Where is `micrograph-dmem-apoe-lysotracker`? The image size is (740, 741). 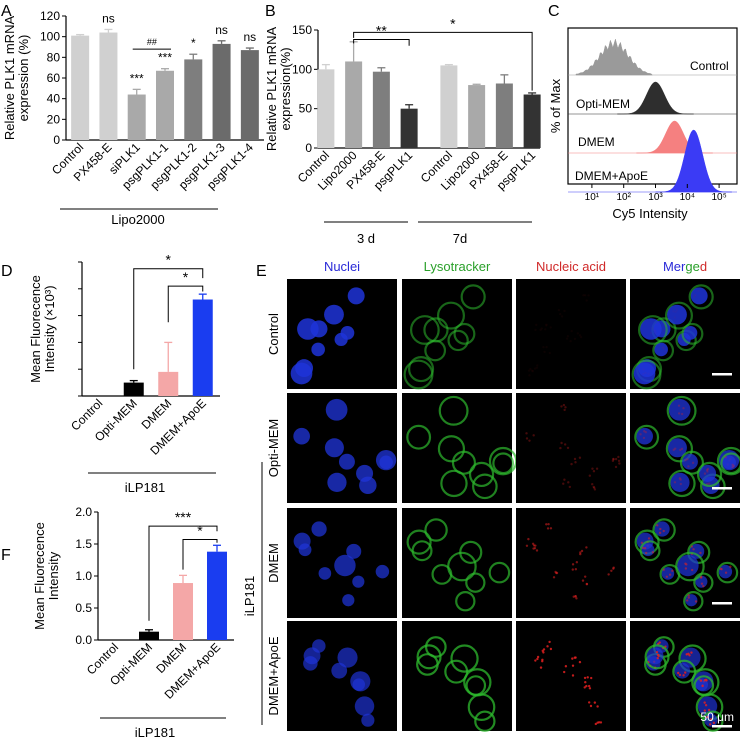
micrograph-dmem-apoe-lysotracker is located at coordinates (457, 676).